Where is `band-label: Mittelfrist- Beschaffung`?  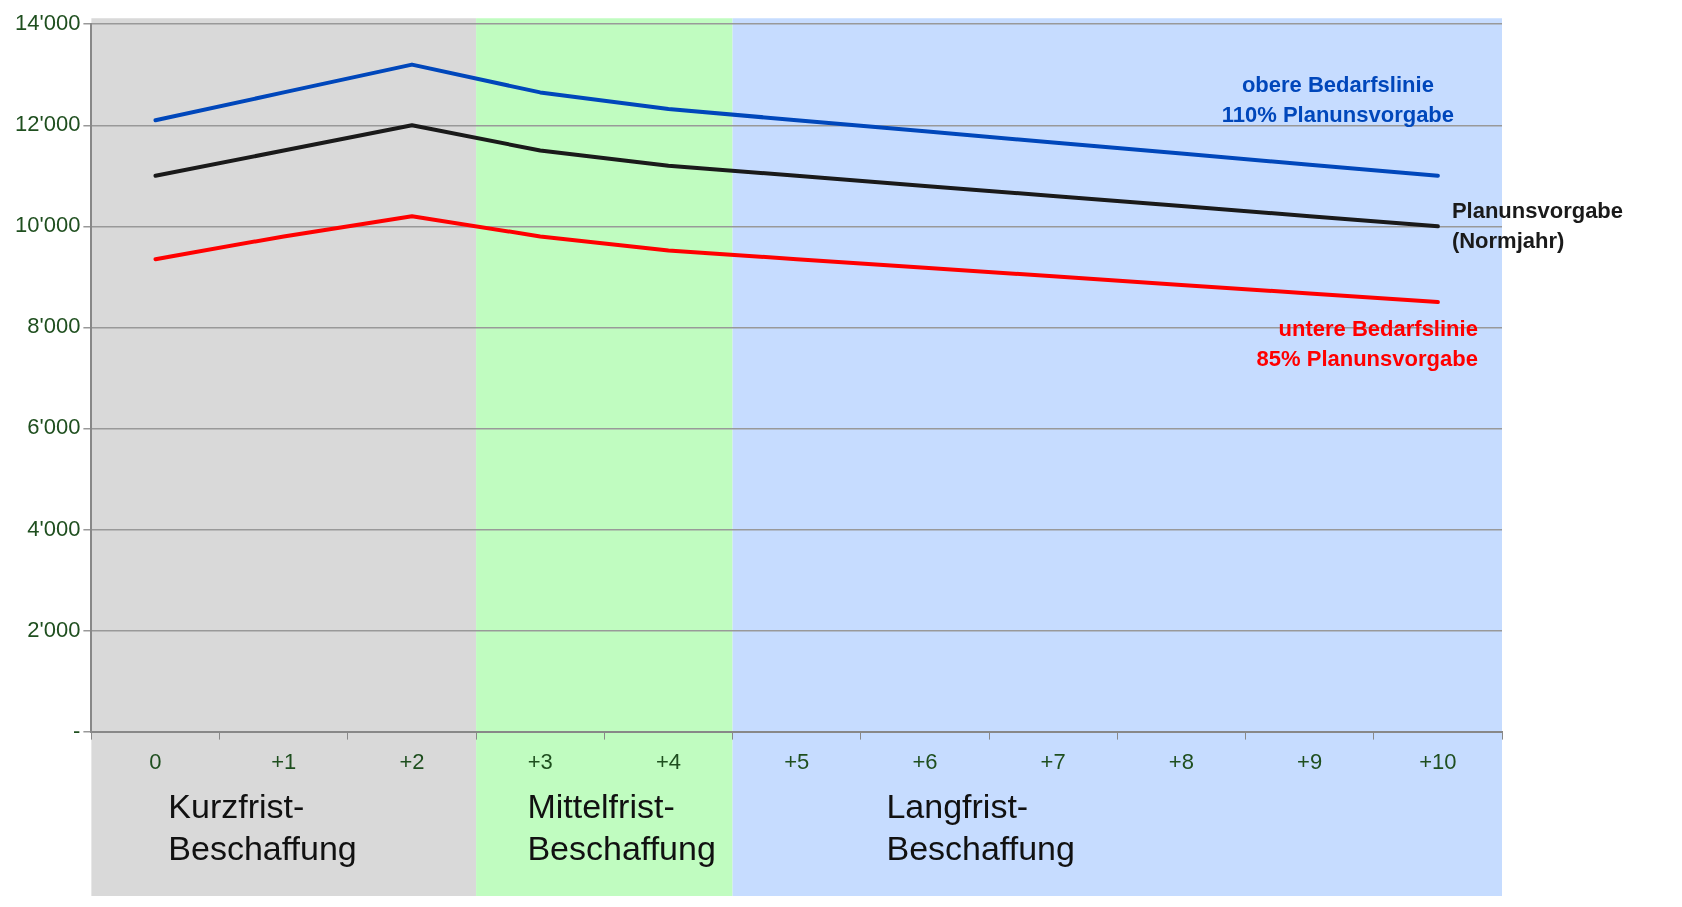 band-label: Mittelfrist- Beschaffung is located at coordinates (621, 826).